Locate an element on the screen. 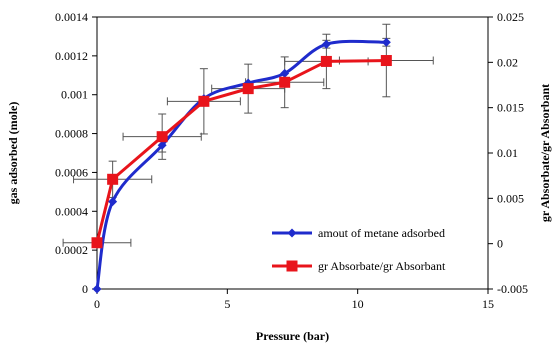 The image size is (555, 352). x-tick-label: 5 is located at coordinates (227, 304).